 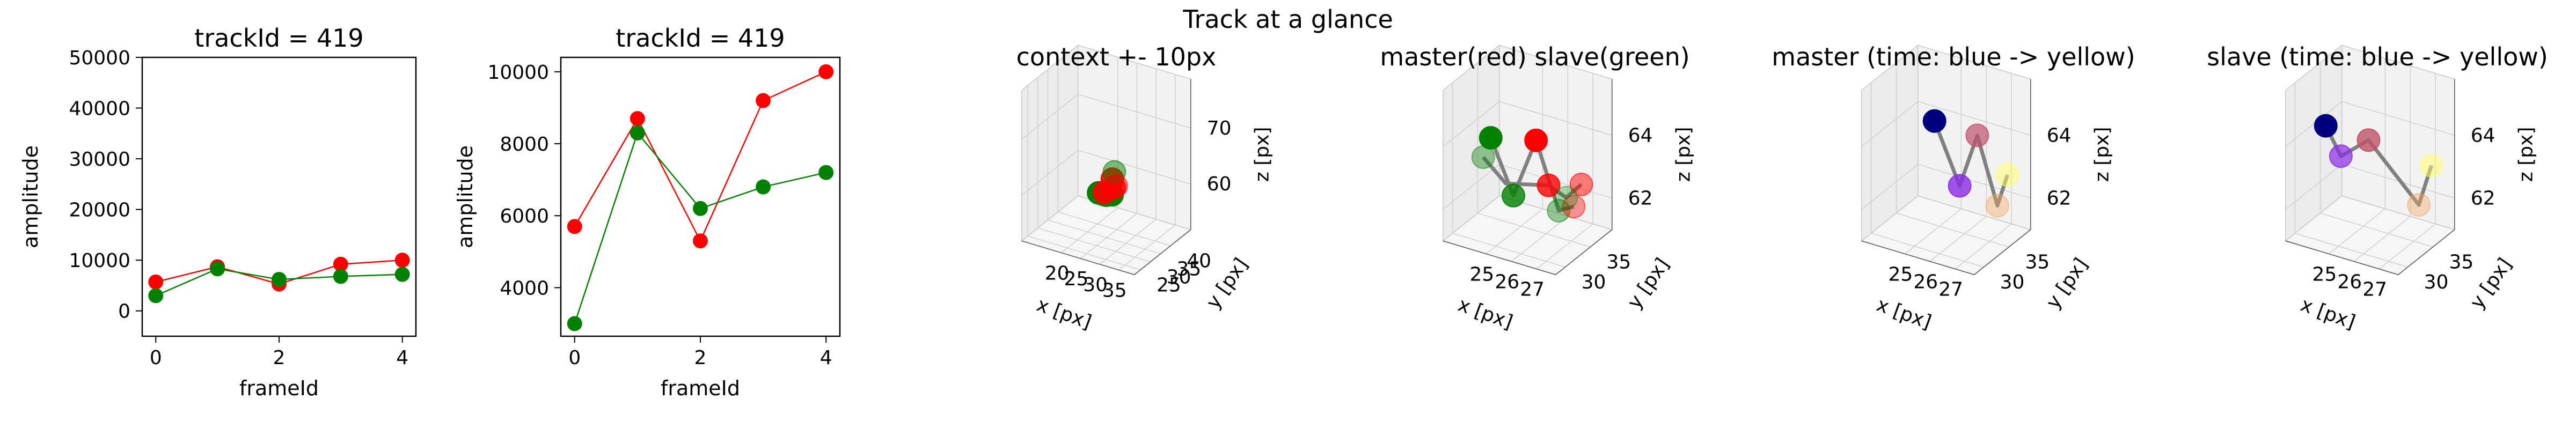 I want to click on x-tick-label: 35, so click(x=1114, y=291).